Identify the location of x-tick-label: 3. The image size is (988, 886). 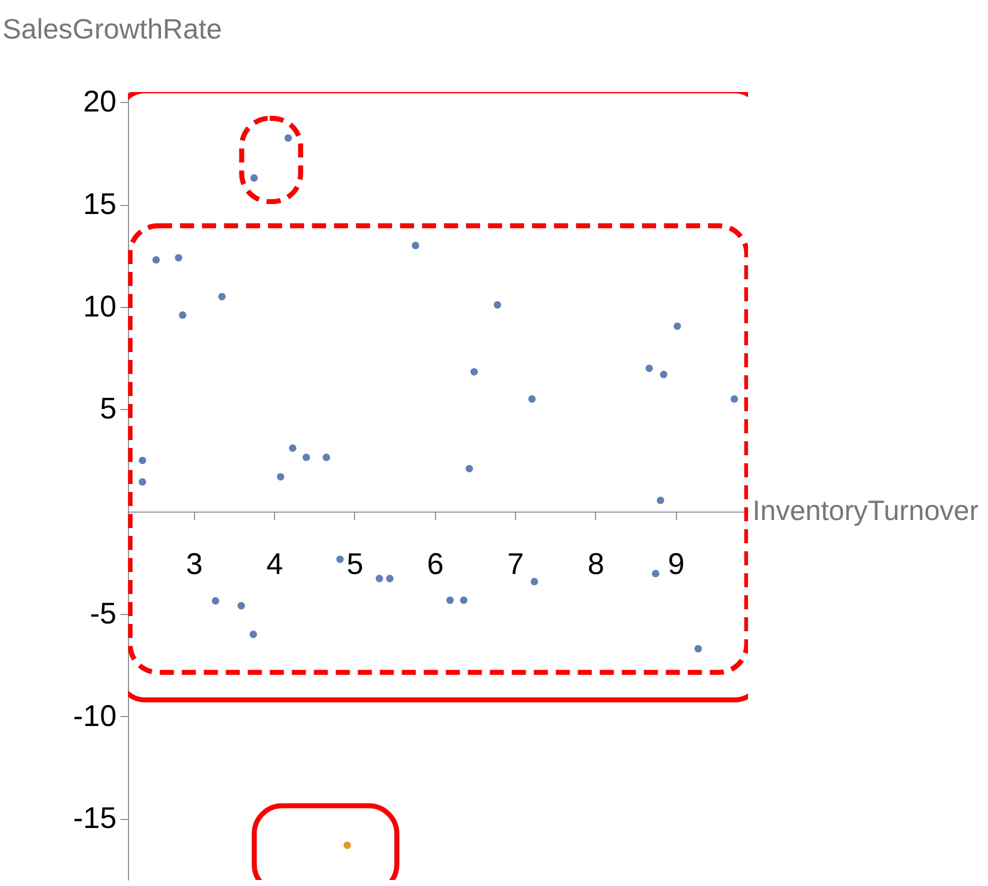
(194, 565).